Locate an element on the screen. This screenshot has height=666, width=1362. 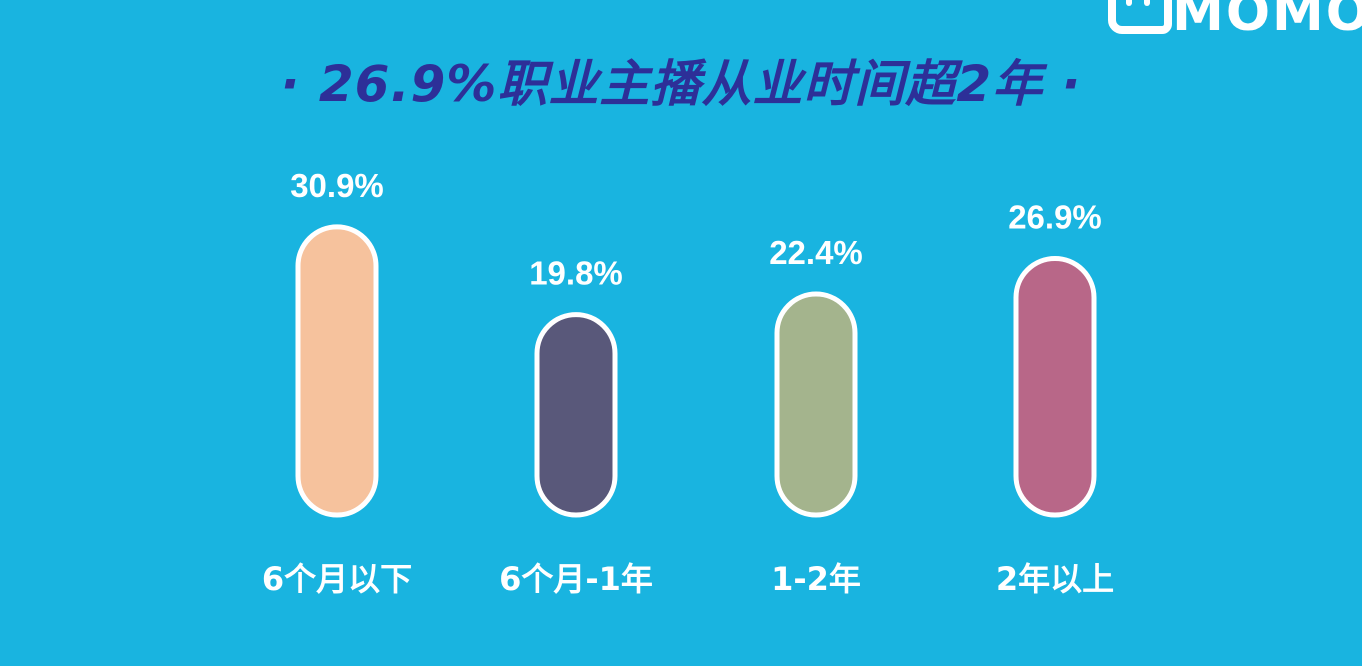
logo-text: MOMO is located at coordinates (1267, 21).